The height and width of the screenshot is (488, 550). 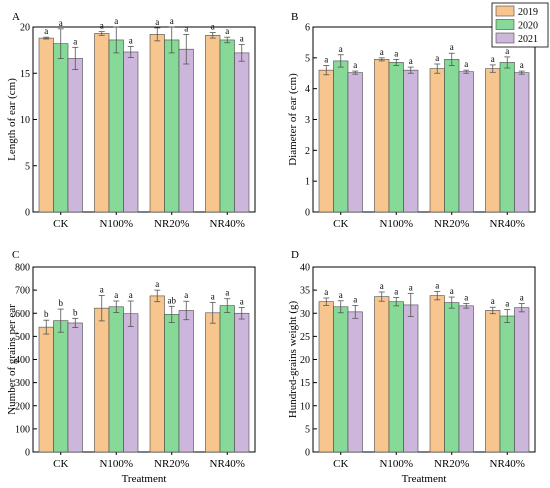 What do you see at coordinates (528, 26) in the screenshot?
I see `legend-label-2020: 2020` at bounding box center [528, 26].